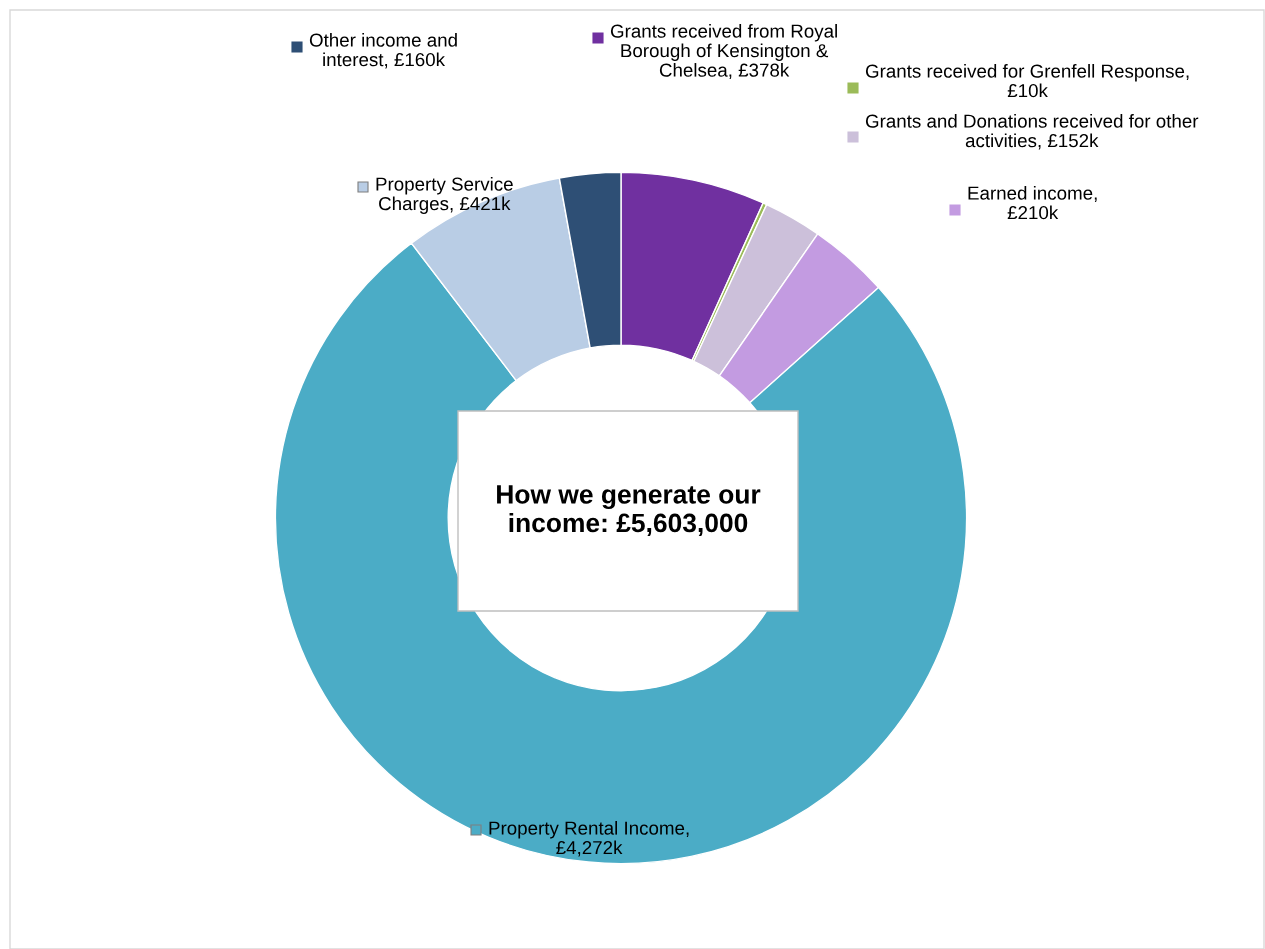 Image resolution: width=1265 pixels, height=949 pixels. I want to click on legend-label: Grants received from Royal Borough of Kensington & Chelsea, £378k, so click(723, 52).